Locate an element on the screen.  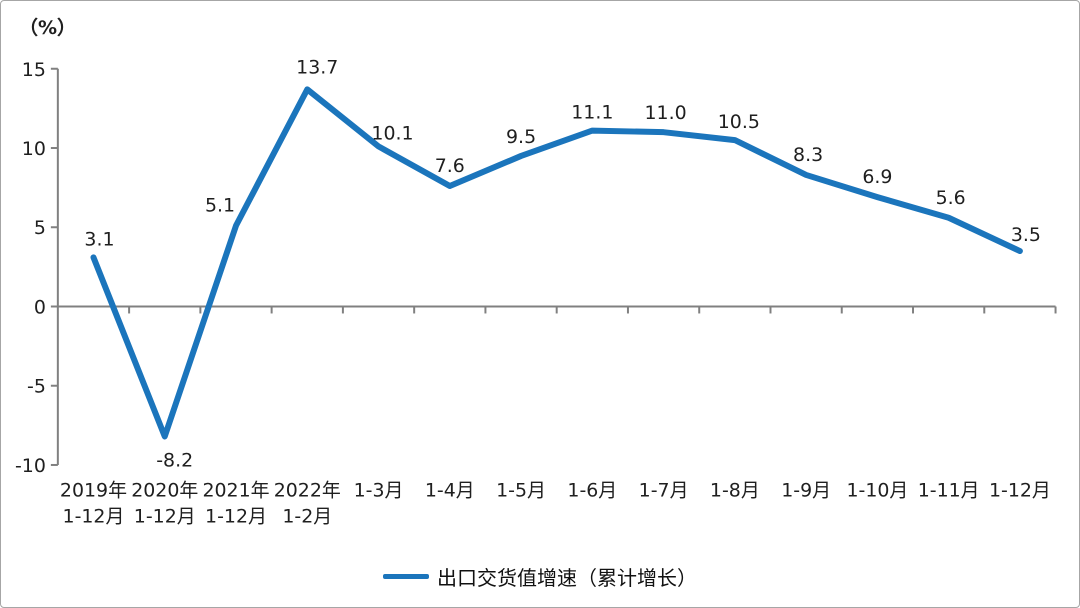
x-category-label: 2022年 1-2月 is located at coordinates (307, 503).